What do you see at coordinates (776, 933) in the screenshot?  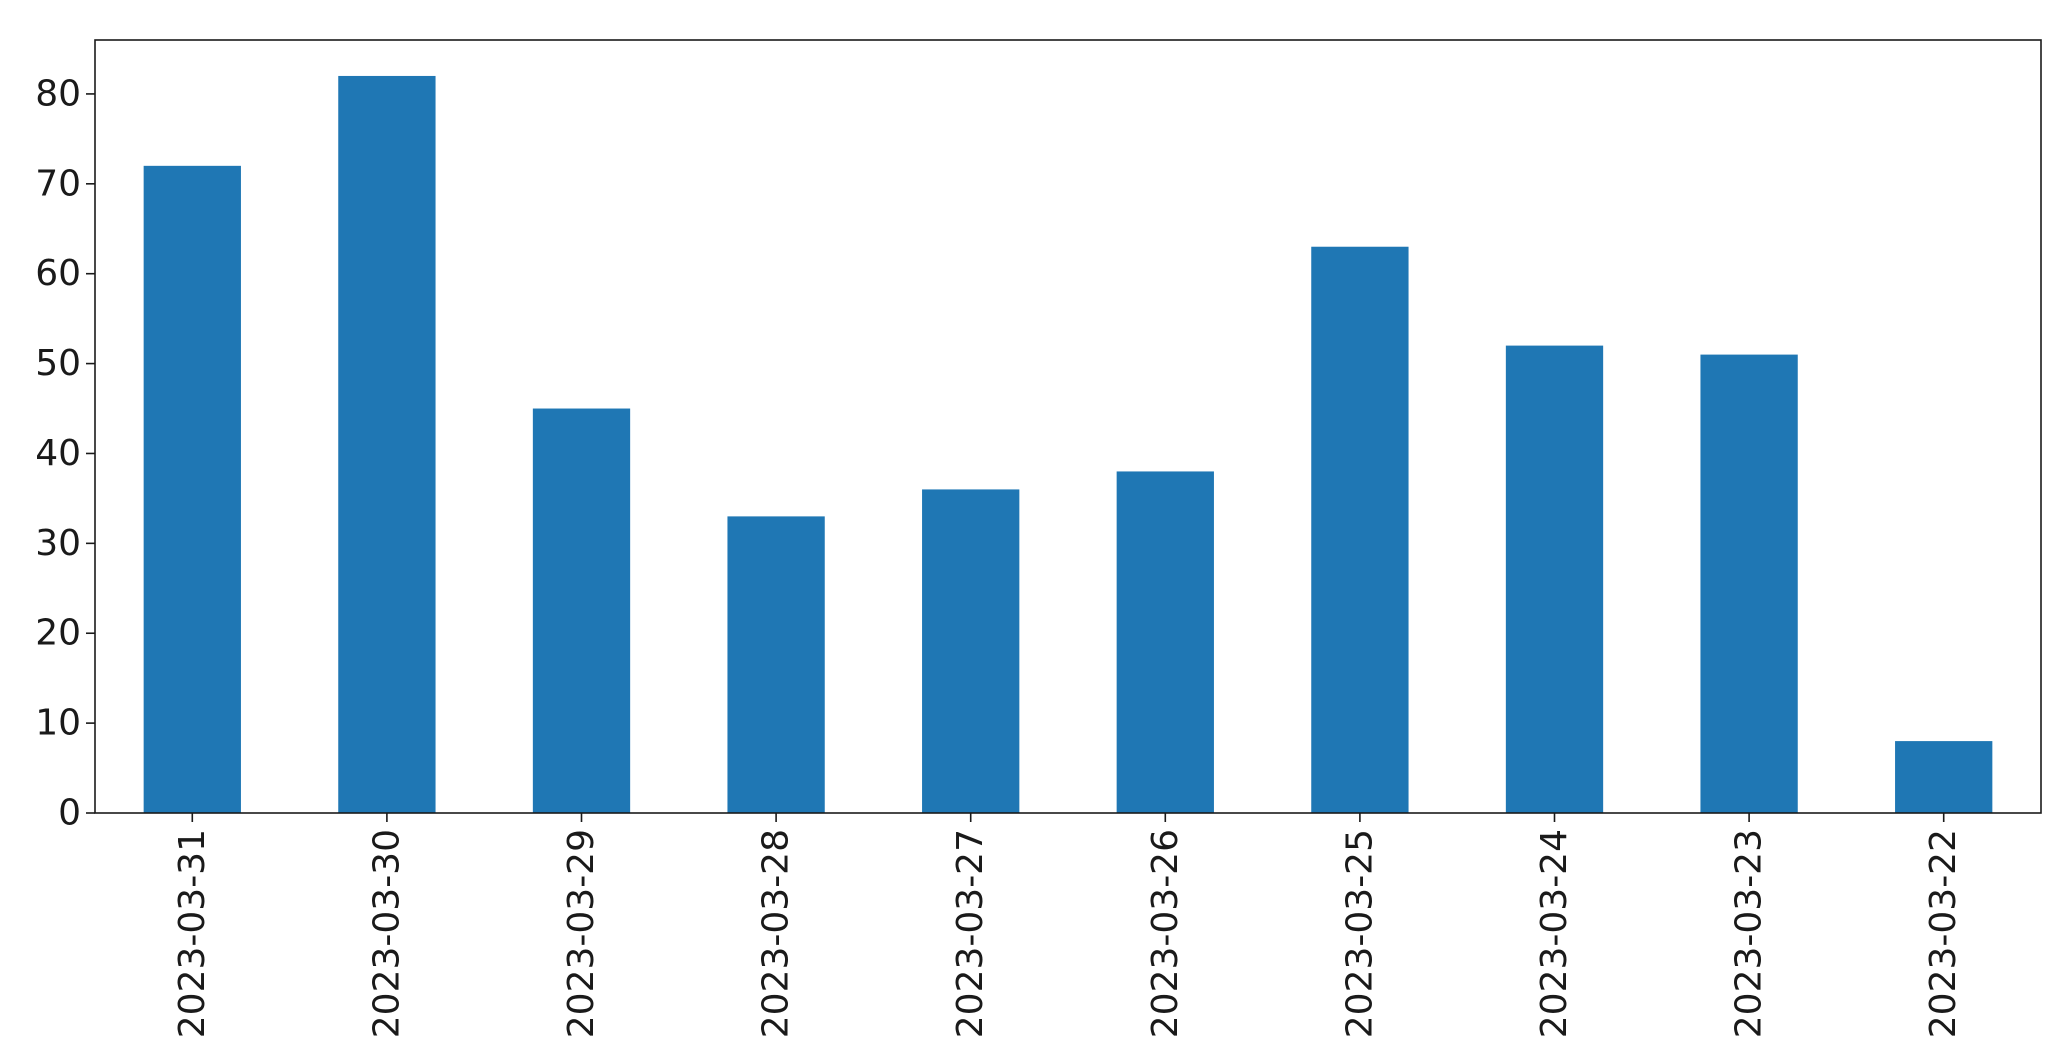 I see `x-tick-label: 2023-03-28` at bounding box center [776, 933].